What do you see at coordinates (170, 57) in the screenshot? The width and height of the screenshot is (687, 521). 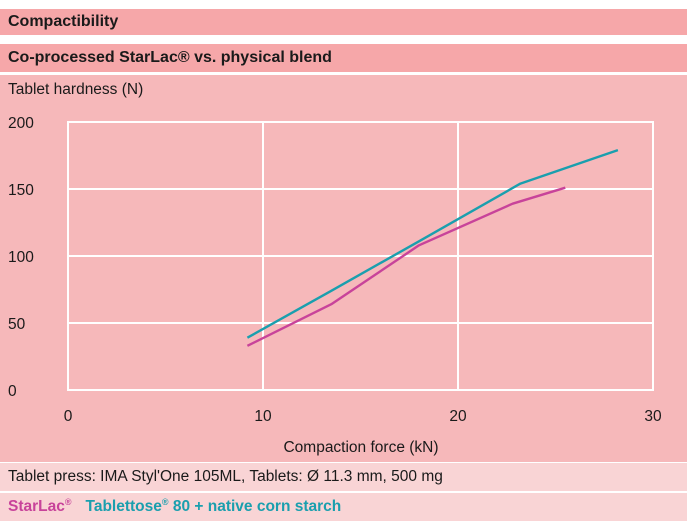 I see `chart-subtitle: Co-processed StarLac® vs. physical blend` at bounding box center [170, 57].